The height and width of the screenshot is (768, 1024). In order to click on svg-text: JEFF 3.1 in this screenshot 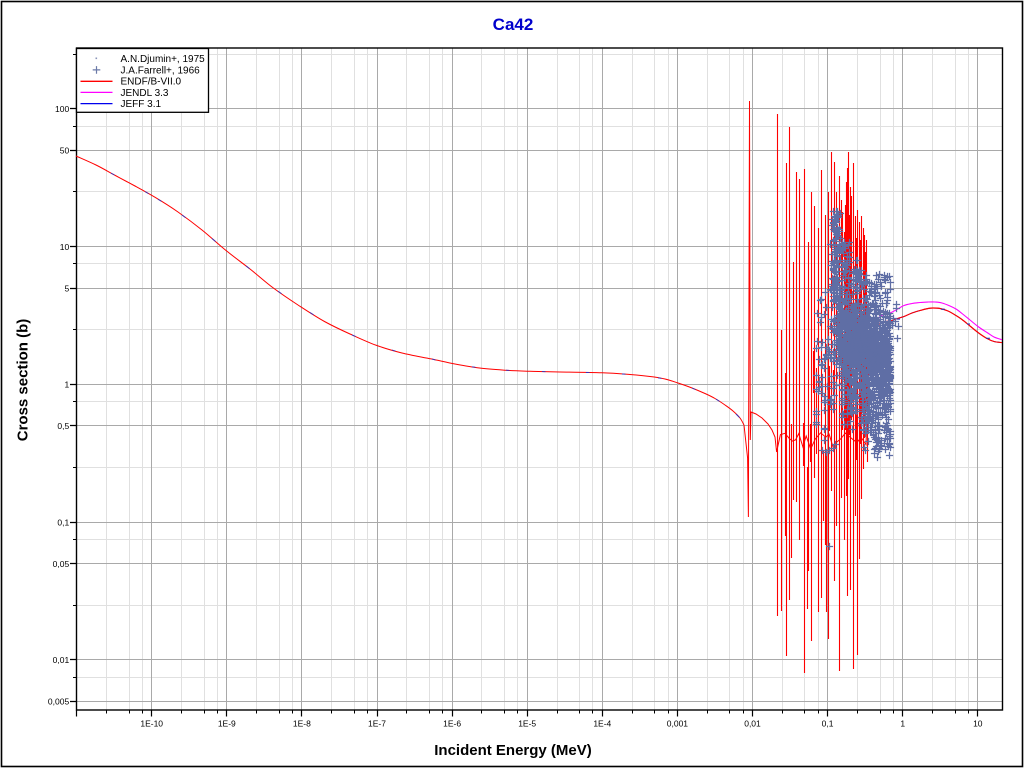, I will do `click(141, 104)`.